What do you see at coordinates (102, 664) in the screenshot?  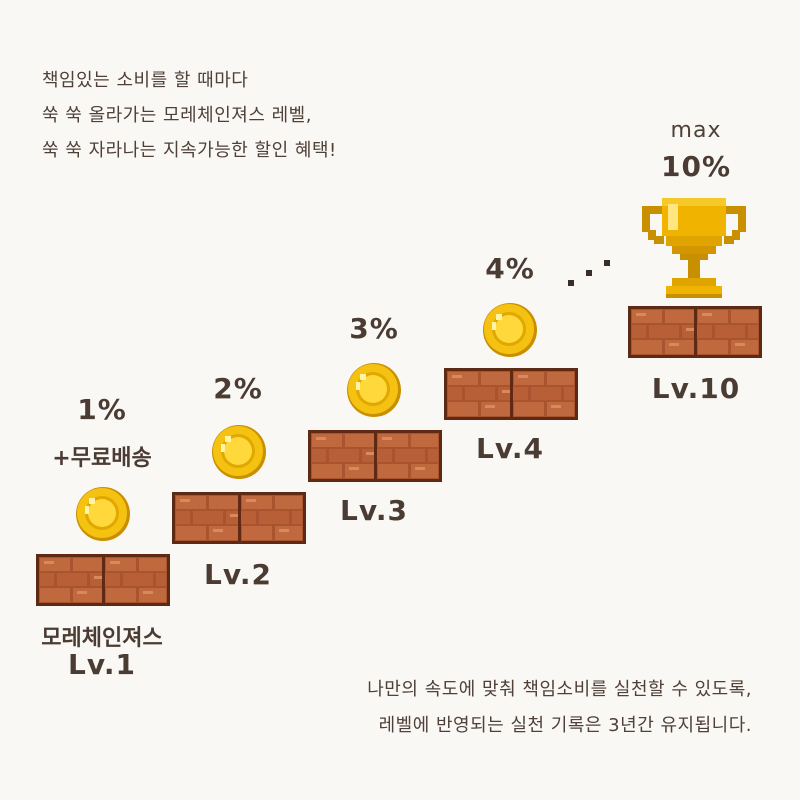 I see `level-1-label: Lv.1` at bounding box center [102, 664].